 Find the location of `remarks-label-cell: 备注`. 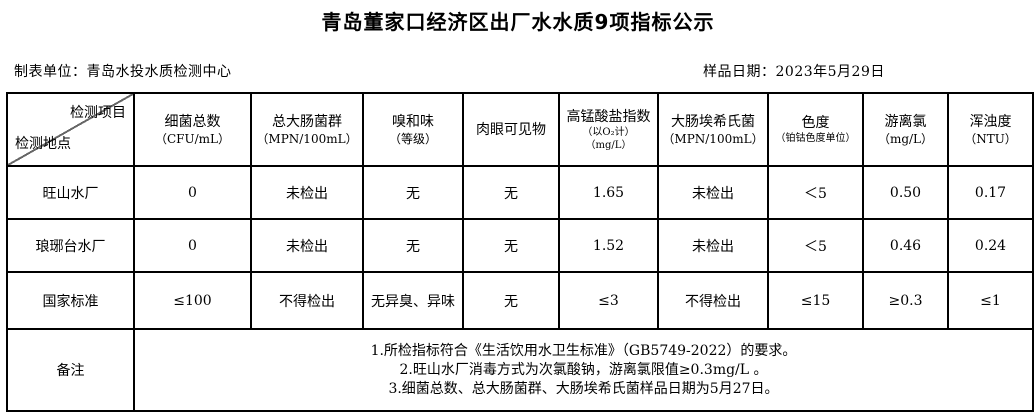

remarks-label-cell: 备注 is located at coordinates (70, 370).